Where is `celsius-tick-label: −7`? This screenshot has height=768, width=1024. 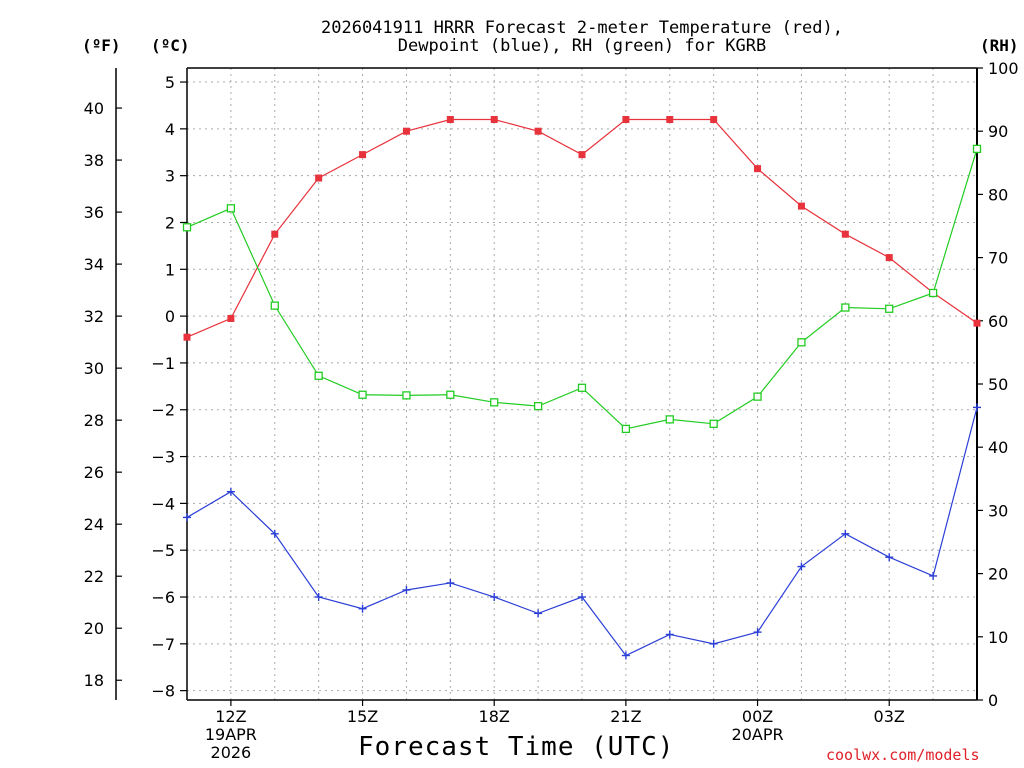 celsius-tick-label: −7 is located at coordinates (163, 644).